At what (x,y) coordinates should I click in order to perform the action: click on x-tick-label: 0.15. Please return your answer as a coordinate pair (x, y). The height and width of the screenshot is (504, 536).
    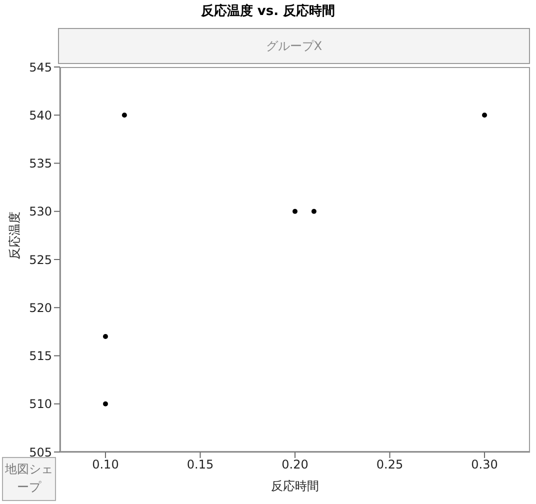
    Looking at the image, I should click on (200, 465).